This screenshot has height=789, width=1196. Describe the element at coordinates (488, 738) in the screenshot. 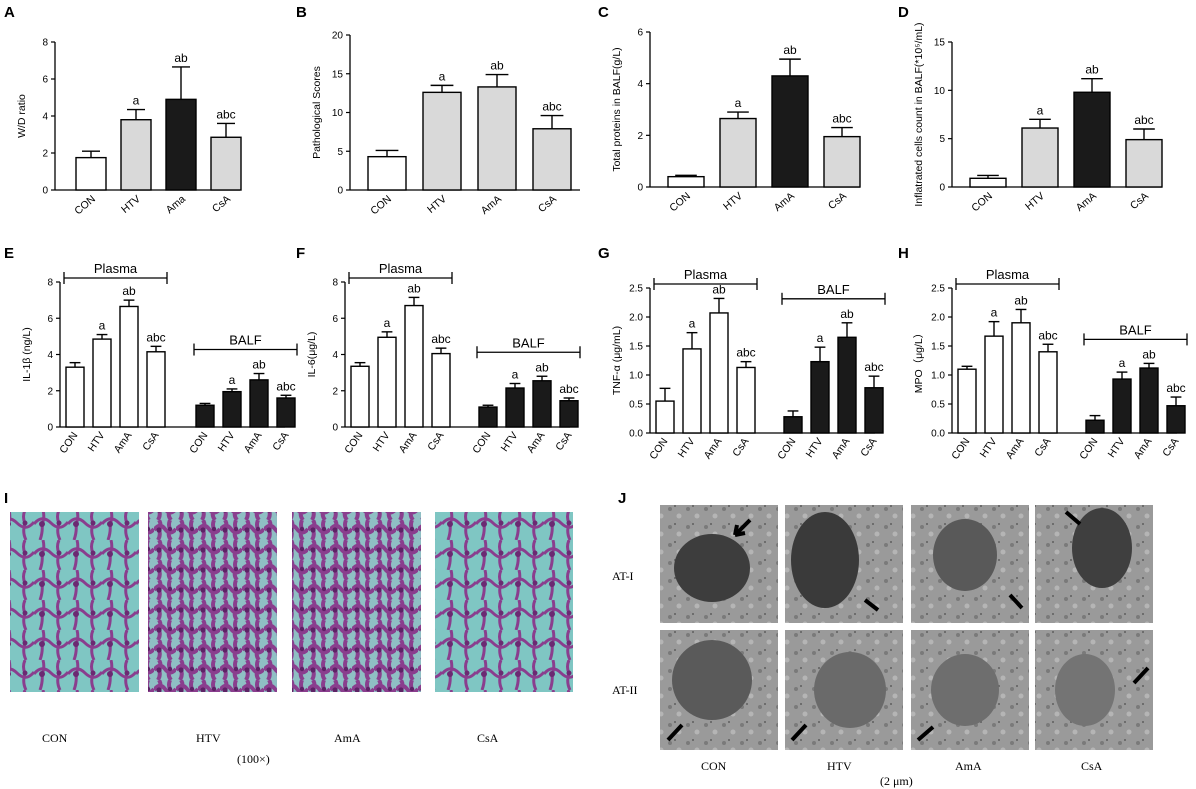

I see `caption-I-csa: CsA` at that location.